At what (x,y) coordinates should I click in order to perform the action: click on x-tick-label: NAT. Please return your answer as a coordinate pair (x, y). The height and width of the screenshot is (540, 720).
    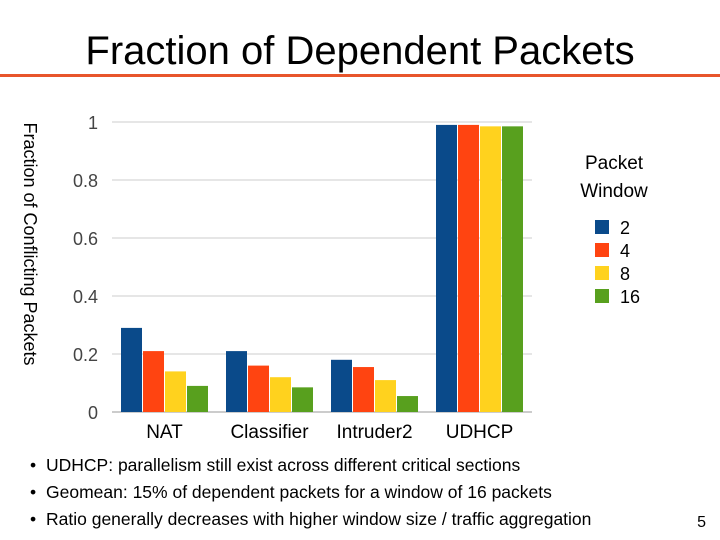
    Looking at the image, I should click on (164, 432).